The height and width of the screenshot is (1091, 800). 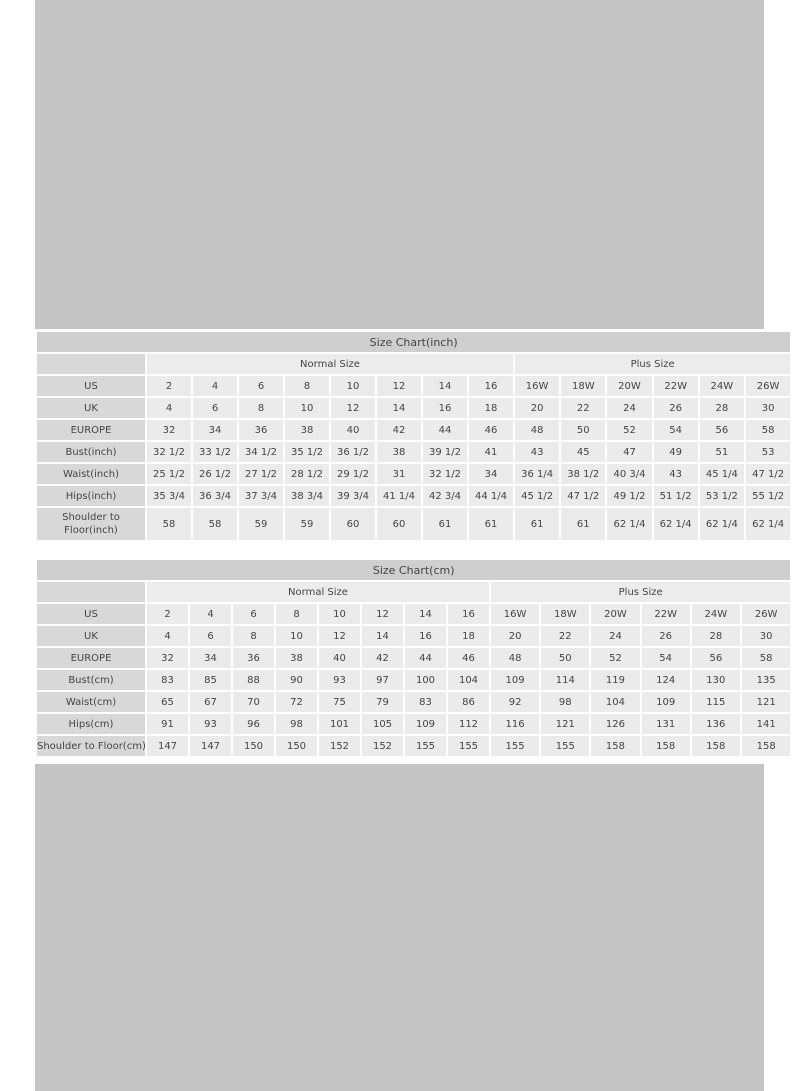 What do you see at coordinates (296, 702) in the screenshot?
I see `table-cell: 72` at bounding box center [296, 702].